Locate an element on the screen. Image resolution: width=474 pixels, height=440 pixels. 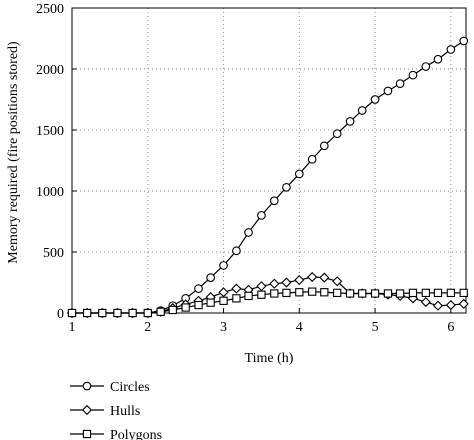
legend-item-polygons: Polygons is located at coordinates (116, 434).